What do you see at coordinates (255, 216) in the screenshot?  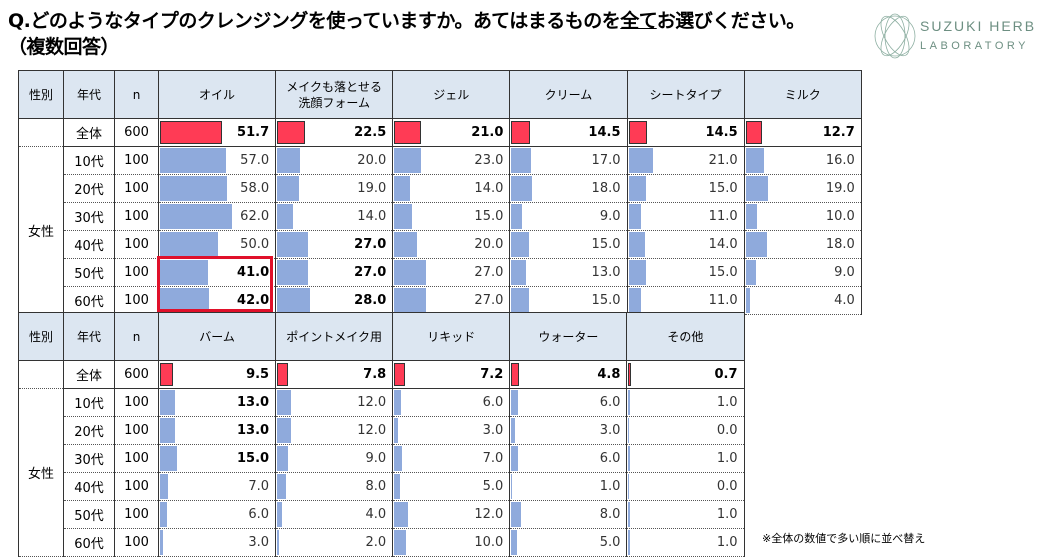 I see `value-label: 62.0` at bounding box center [255, 216].